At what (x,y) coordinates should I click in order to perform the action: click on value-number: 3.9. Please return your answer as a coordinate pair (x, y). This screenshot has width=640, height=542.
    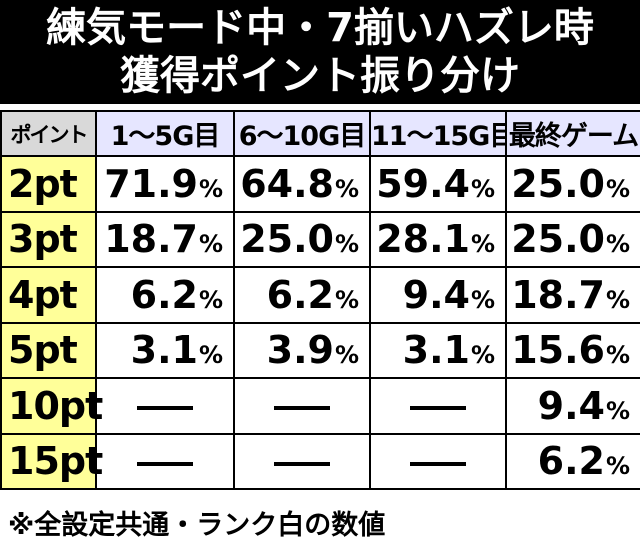
    Looking at the image, I should click on (300, 350).